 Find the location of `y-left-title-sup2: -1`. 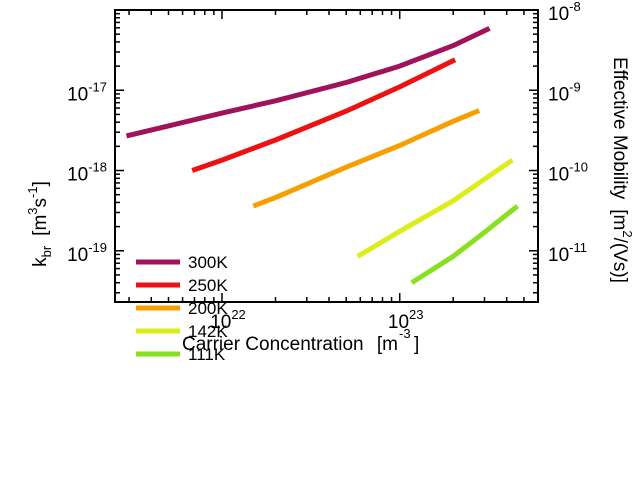

y-left-title-sup2: -1 is located at coordinates (32, 192).